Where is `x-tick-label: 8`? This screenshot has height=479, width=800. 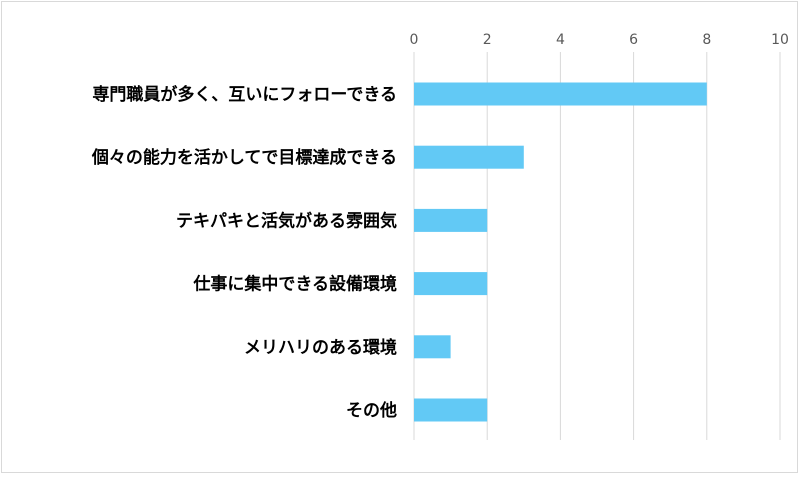 x-tick-label: 8 is located at coordinates (706, 40).